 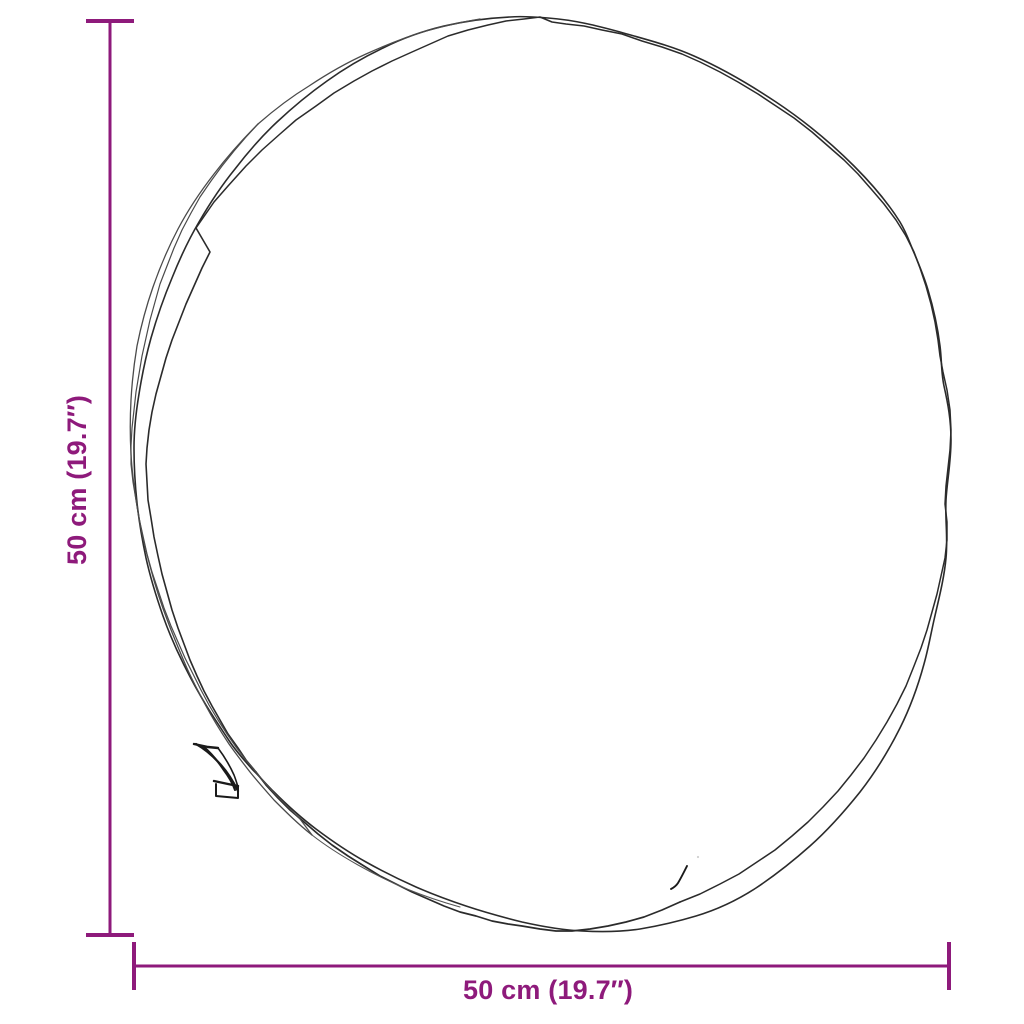 I want to click on bracket-outer-arc, so click(x=217, y=767).